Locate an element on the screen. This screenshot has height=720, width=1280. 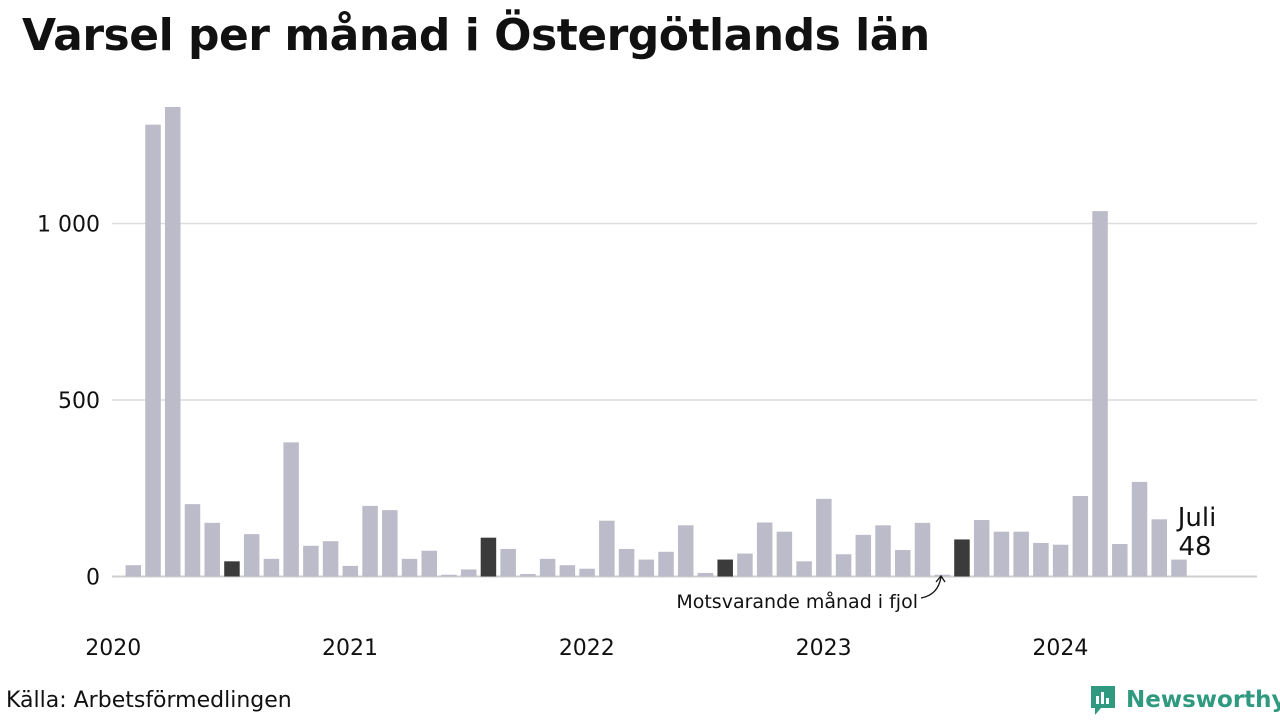
x-axis-ticks: 2020 2021 2022 2023 2024 is located at coordinates (586, 648).